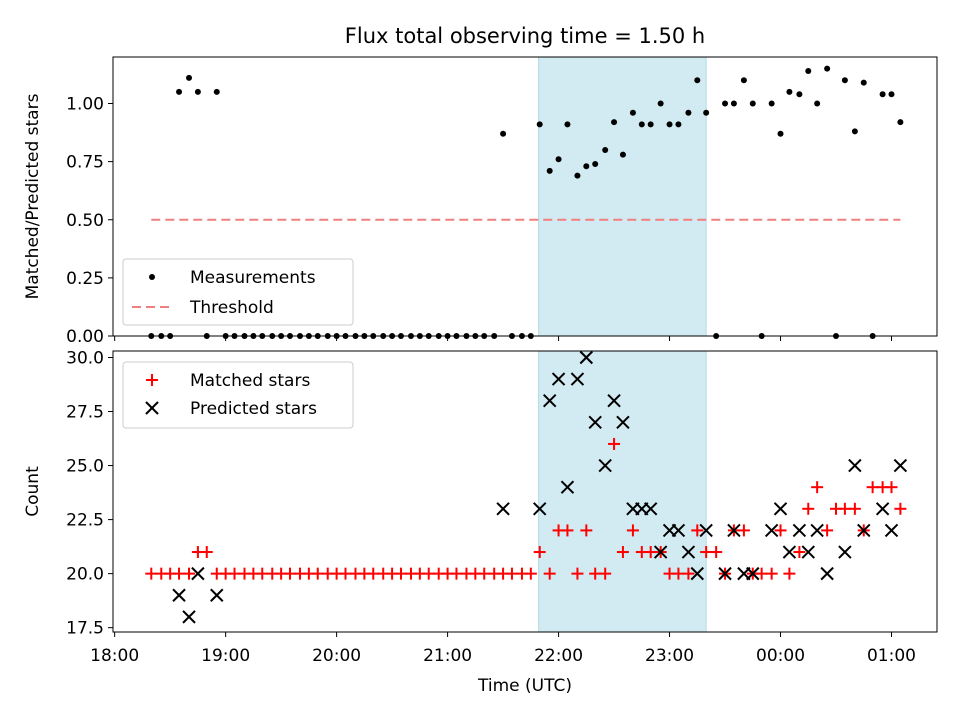 This screenshot has width=960, height=720. I want to click on bot-y-tick-label: 17.5, so click(85, 629).